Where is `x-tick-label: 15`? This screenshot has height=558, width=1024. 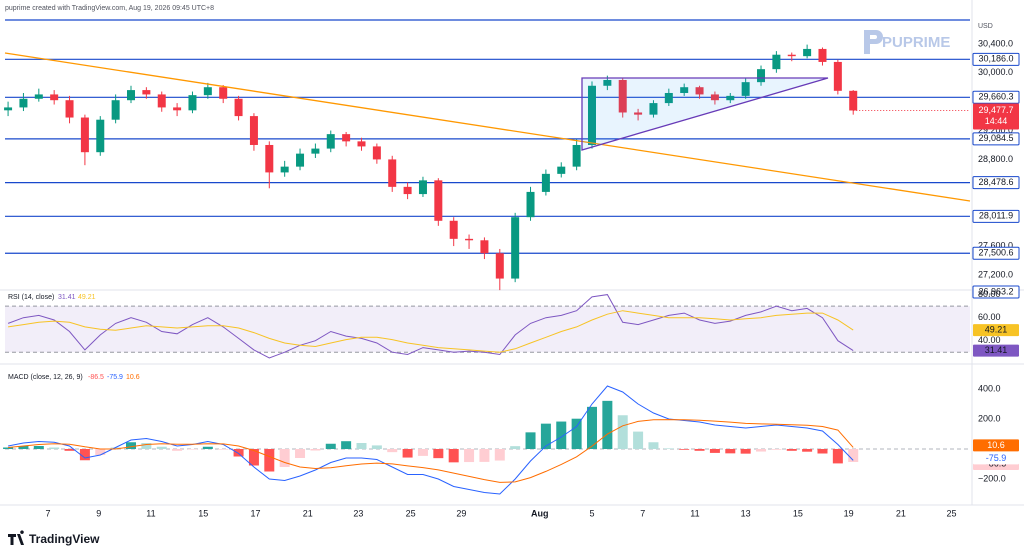
x-tick-label: 15 is located at coordinates (798, 513).